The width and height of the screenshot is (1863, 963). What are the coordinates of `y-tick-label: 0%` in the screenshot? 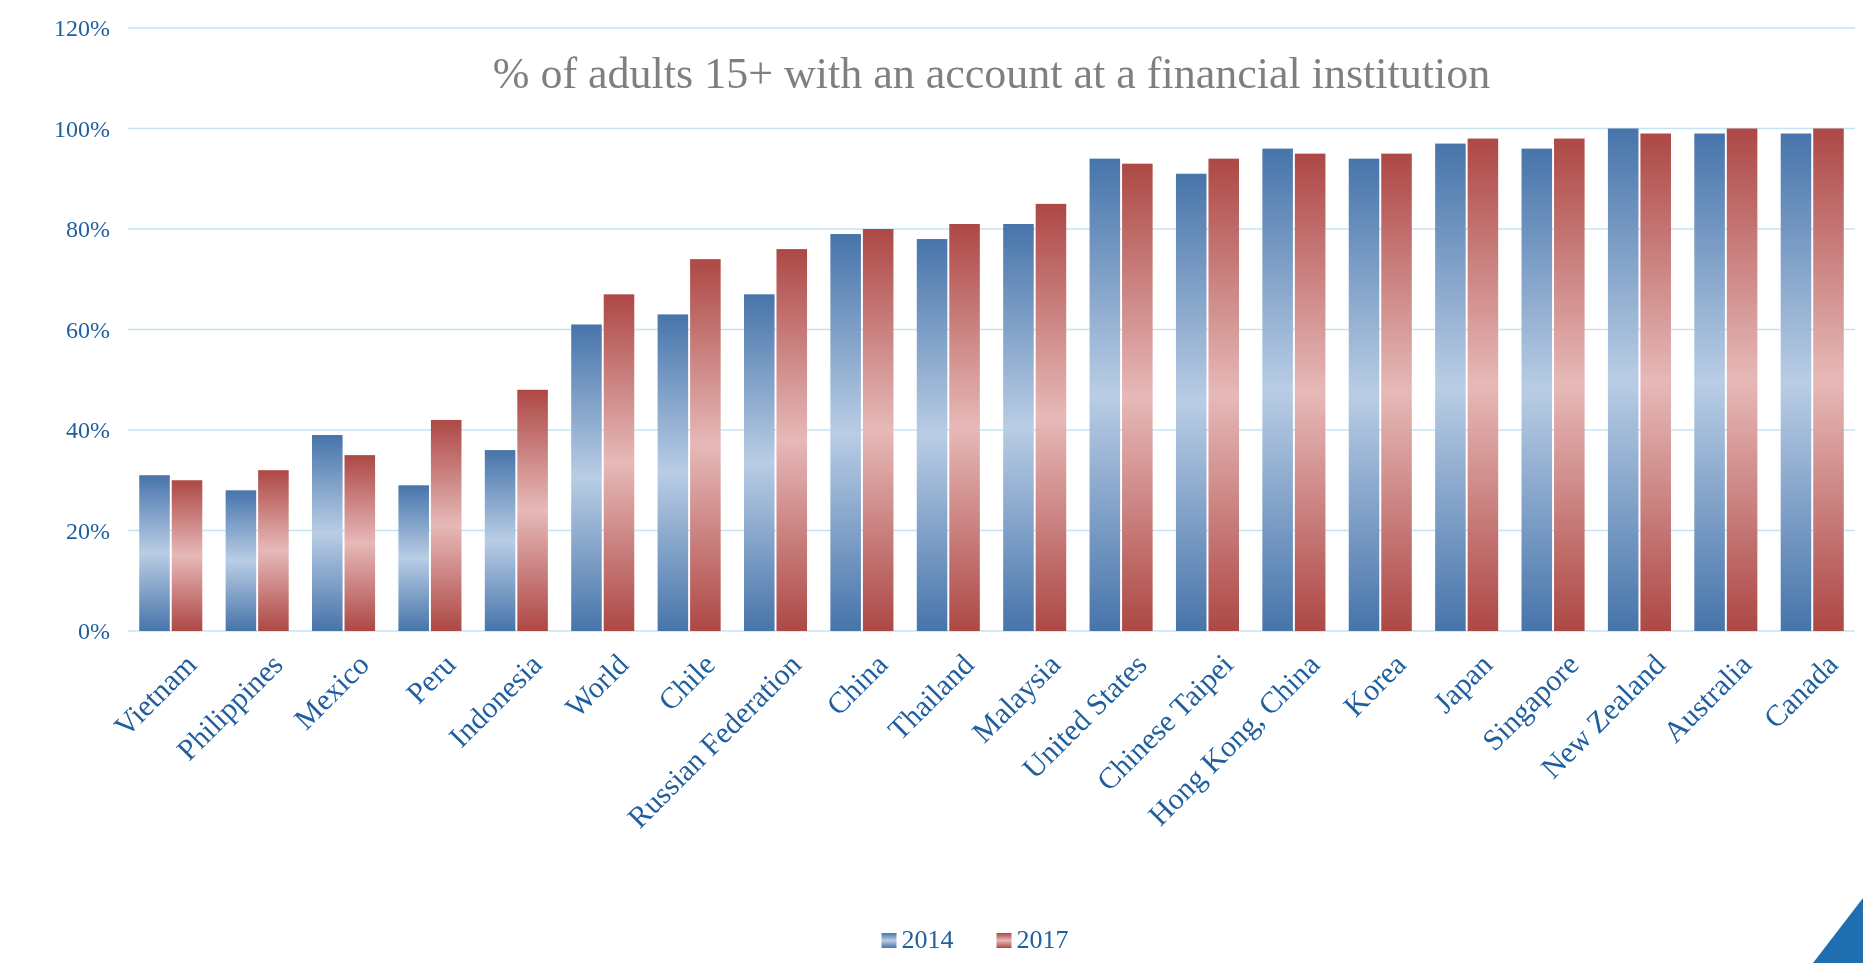 It's located at (94, 631).